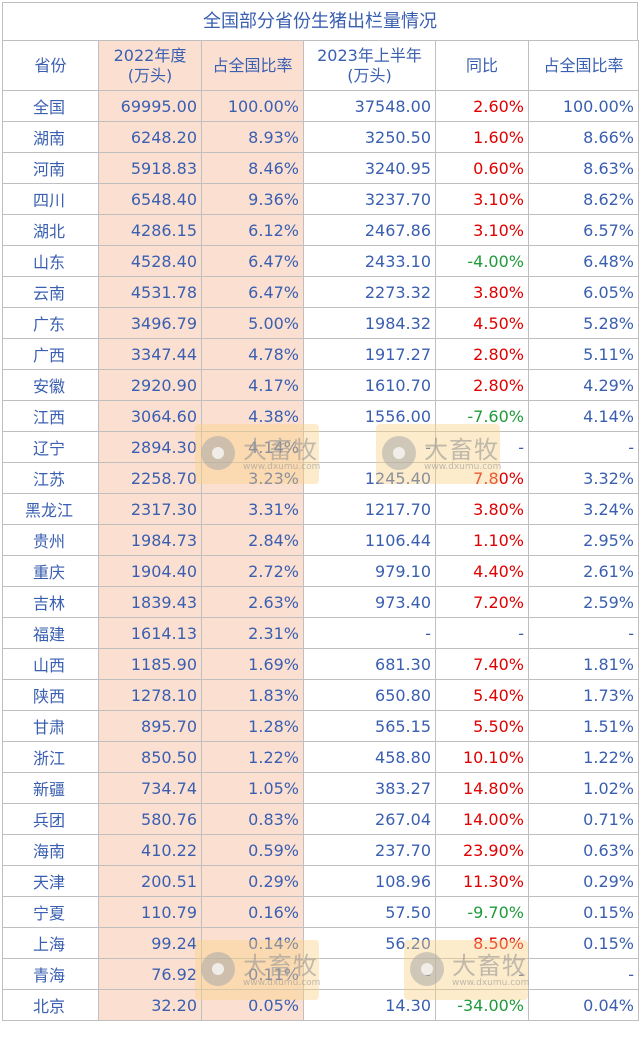 The width and height of the screenshot is (640, 1053). Describe the element at coordinates (252, 912) in the screenshot. I see `cell-share-2022: 0.16%` at that location.